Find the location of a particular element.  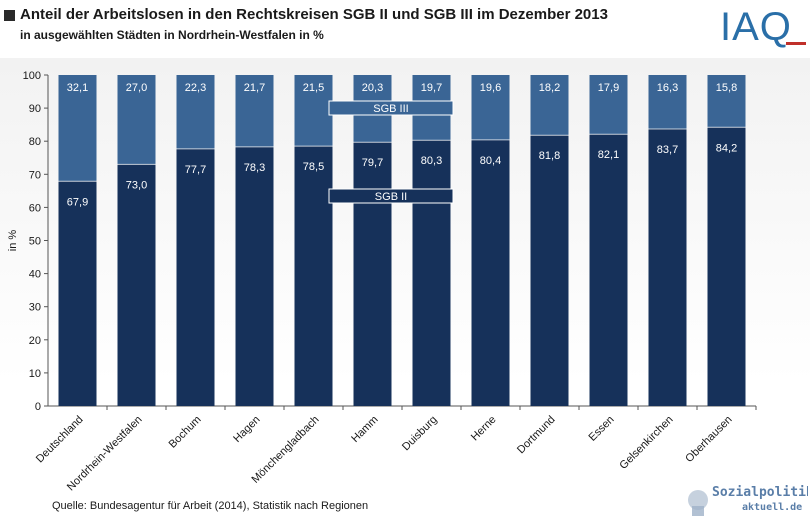

y-tick-label: 80 is located at coordinates (35, 142).